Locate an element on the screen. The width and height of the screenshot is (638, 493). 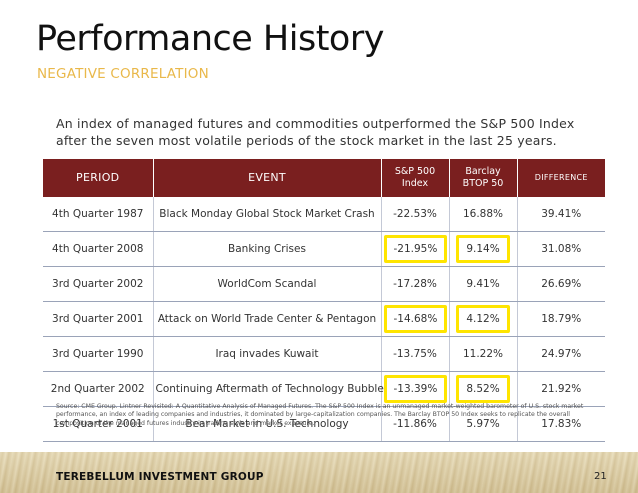
header-sp500: S&P 500 Index is located at coordinates (415, 178).